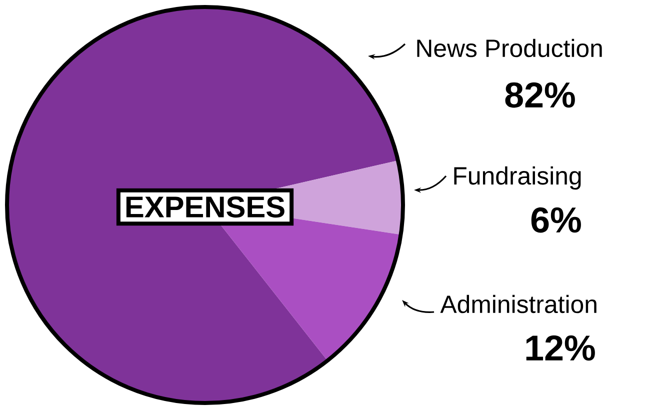 Image resolution: width=666 pixels, height=407 pixels. Describe the element at coordinates (560, 348) in the screenshot. I see `data-label: 12%` at that location.